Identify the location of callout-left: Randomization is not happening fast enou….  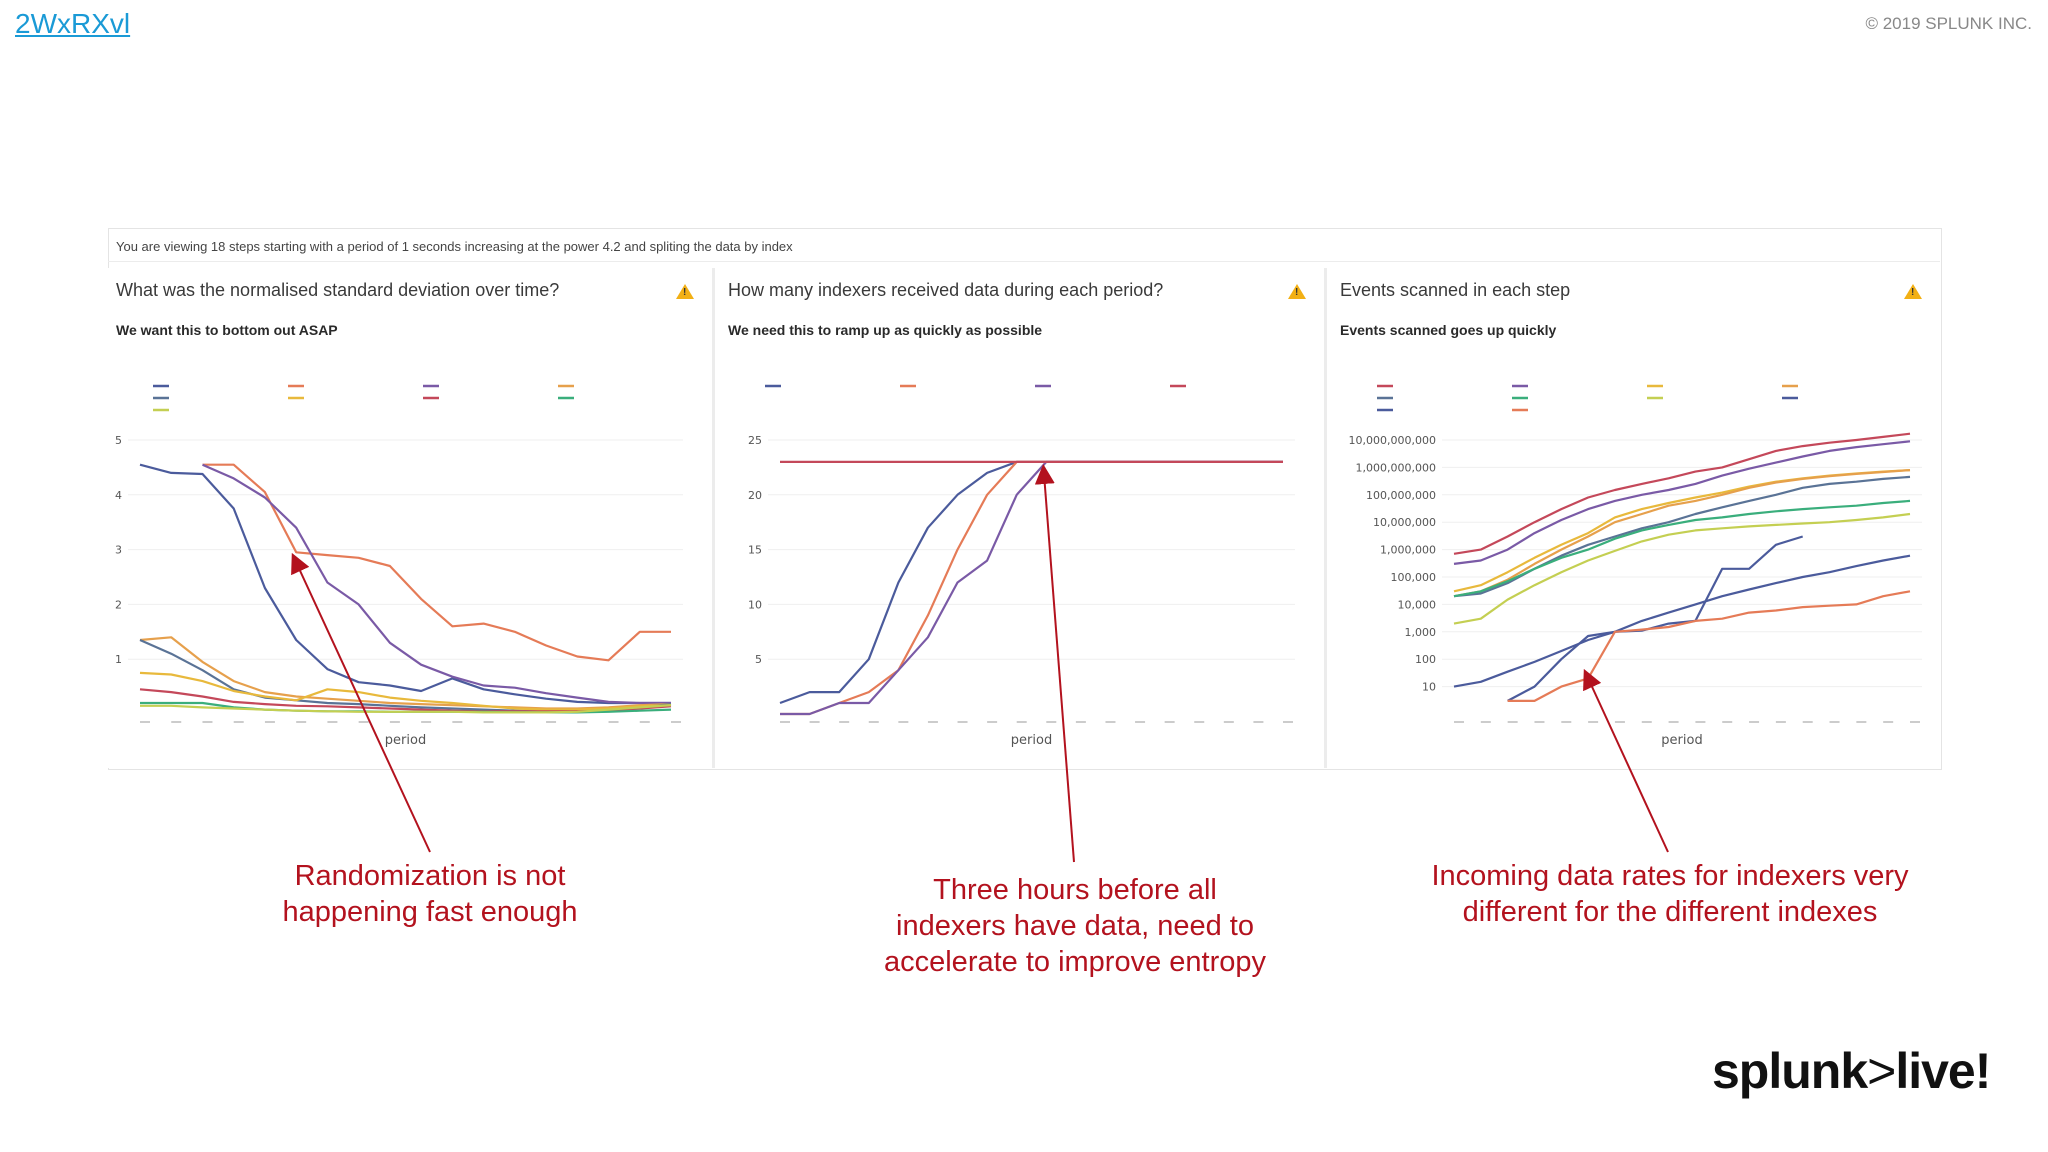
(430, 894).